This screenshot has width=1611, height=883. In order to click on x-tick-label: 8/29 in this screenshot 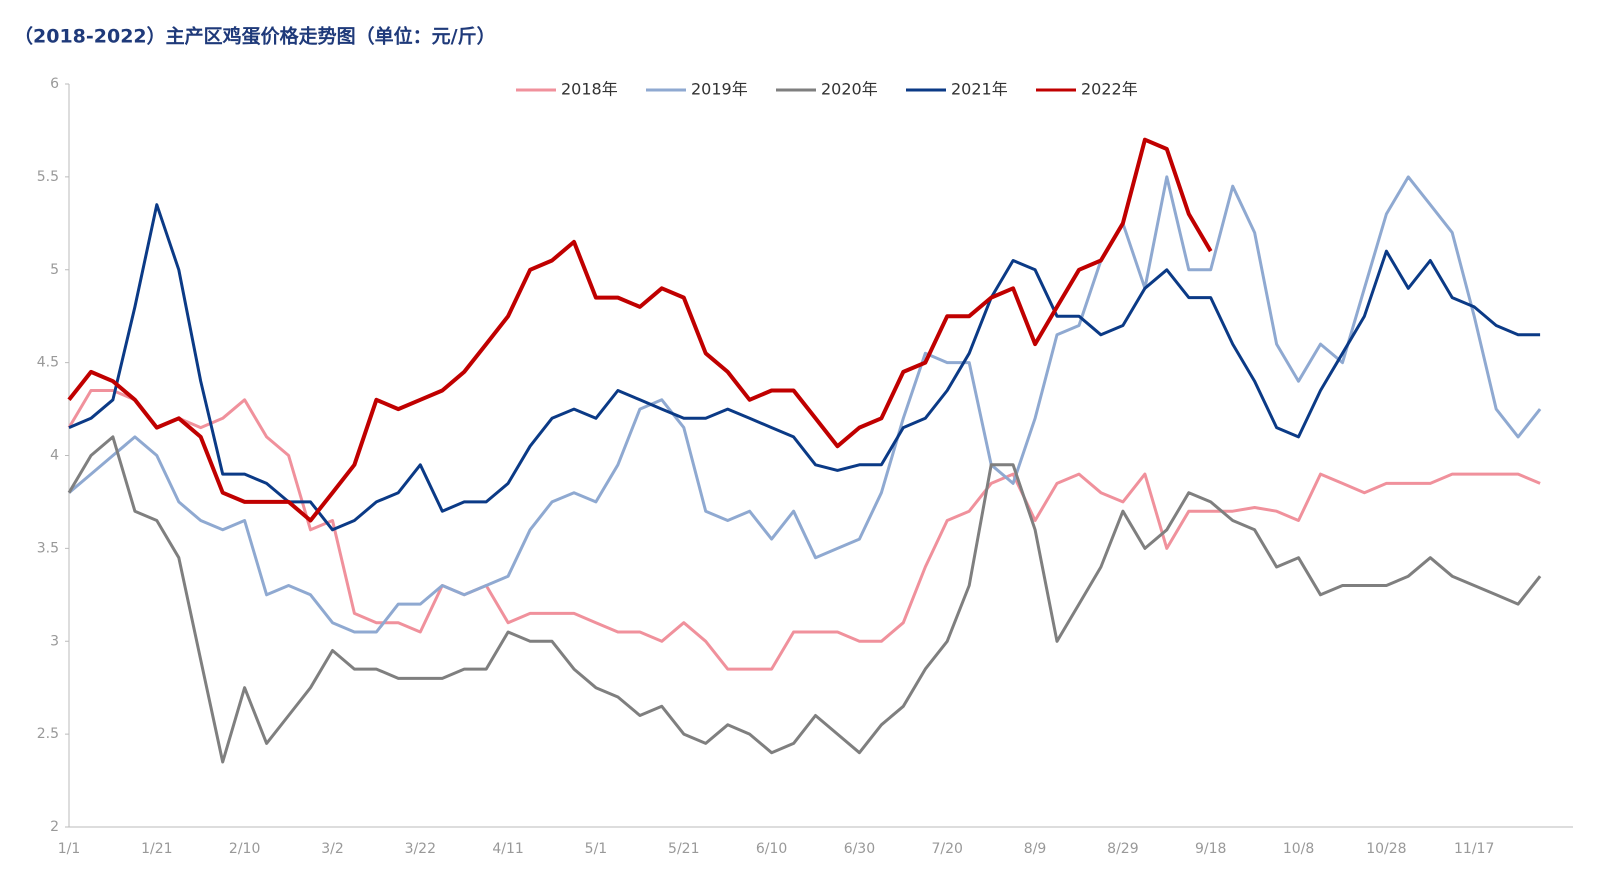, I will do `click(1122, 849)`.